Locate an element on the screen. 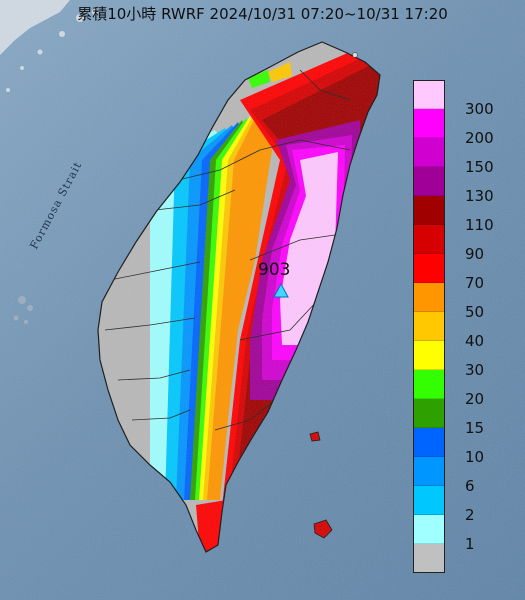 The height and width of the screenshot is (600, 525). mainland-coast is located at coordinates (49, 46).